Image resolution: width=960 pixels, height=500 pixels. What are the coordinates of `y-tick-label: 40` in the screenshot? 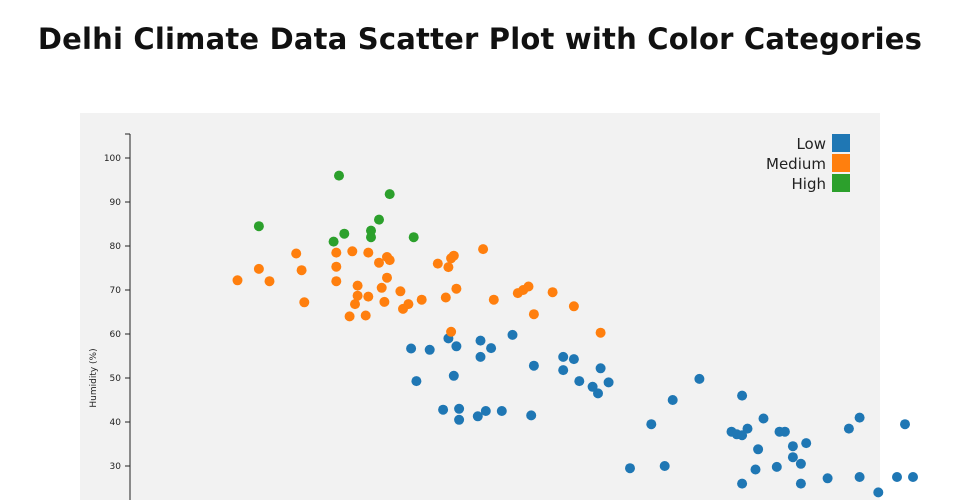 It's located at (116, 423).